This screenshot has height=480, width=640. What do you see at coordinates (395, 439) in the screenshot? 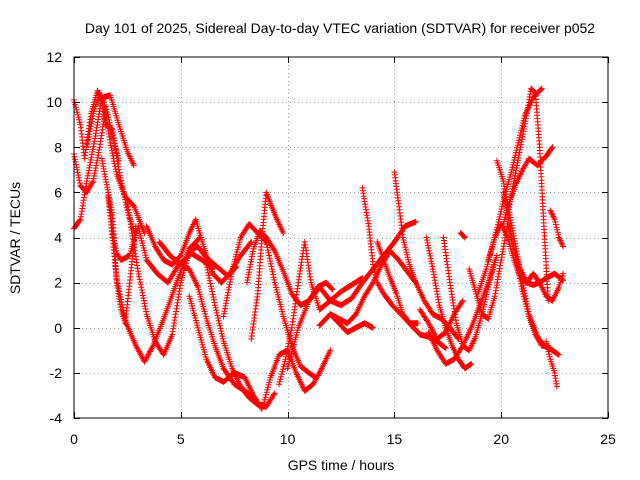
I see `x-tick-label: 15` at bounding box center [395, 439].